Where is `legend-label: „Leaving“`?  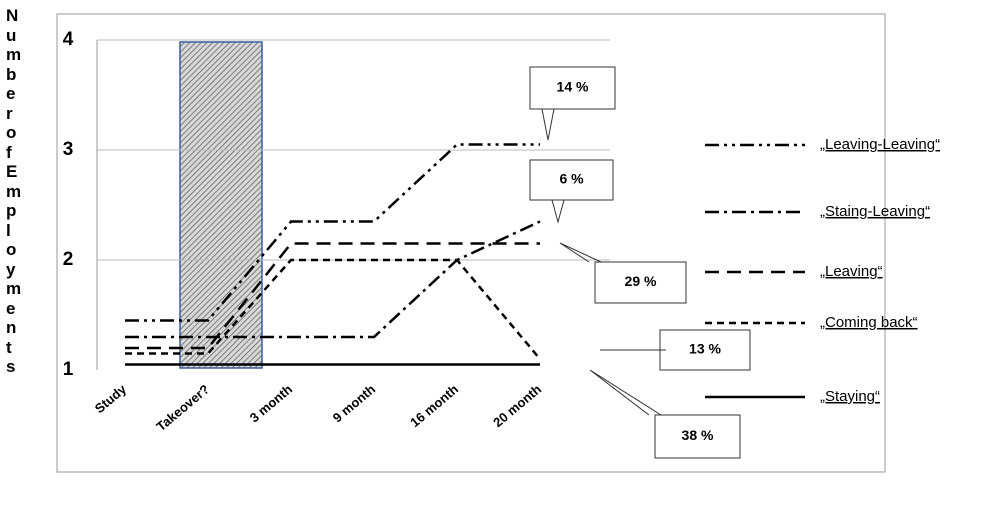 legend-label: „Leaving“ is located at coordinates (851, 271).